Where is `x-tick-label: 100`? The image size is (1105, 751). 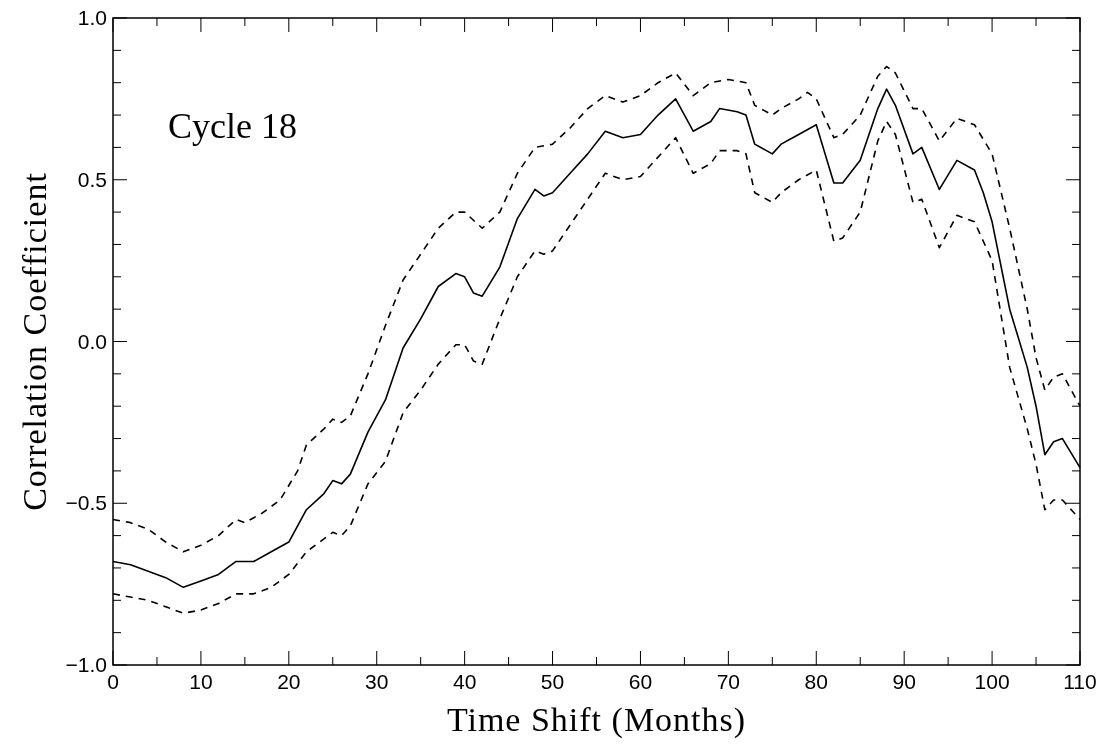
x-tick-label: 100 is located at coordinates (992, 681).